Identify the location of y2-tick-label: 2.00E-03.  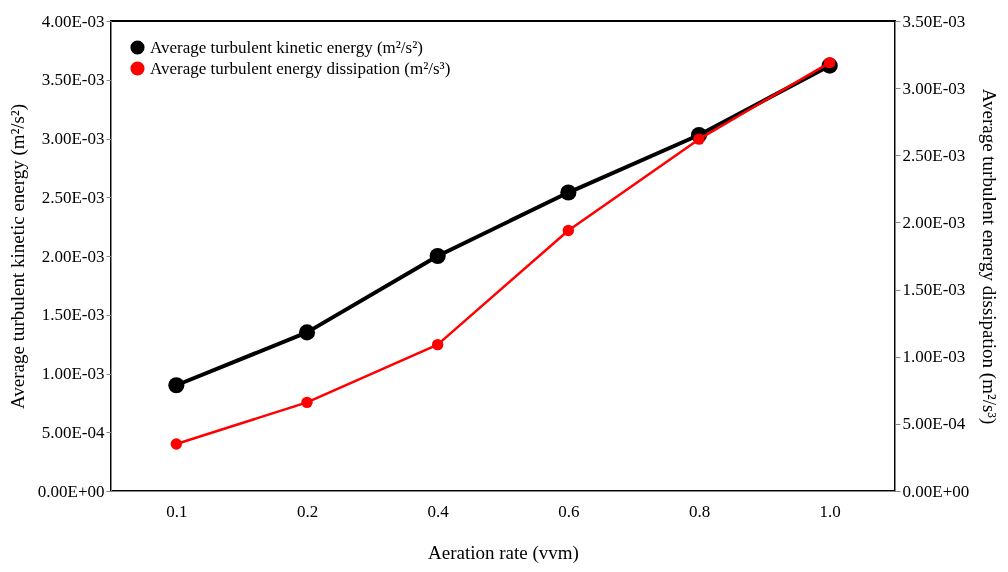
(934, 222).